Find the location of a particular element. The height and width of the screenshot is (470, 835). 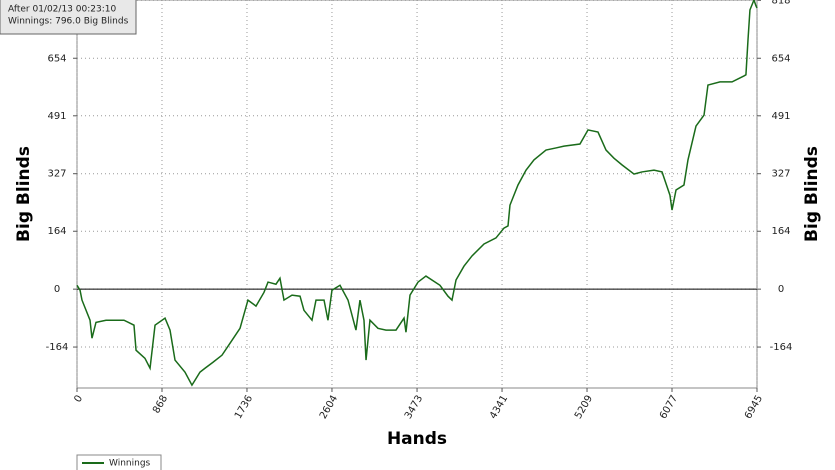

tooltip-line: After 01/02/13 00:23:10 is located at coordinates (62, 10).